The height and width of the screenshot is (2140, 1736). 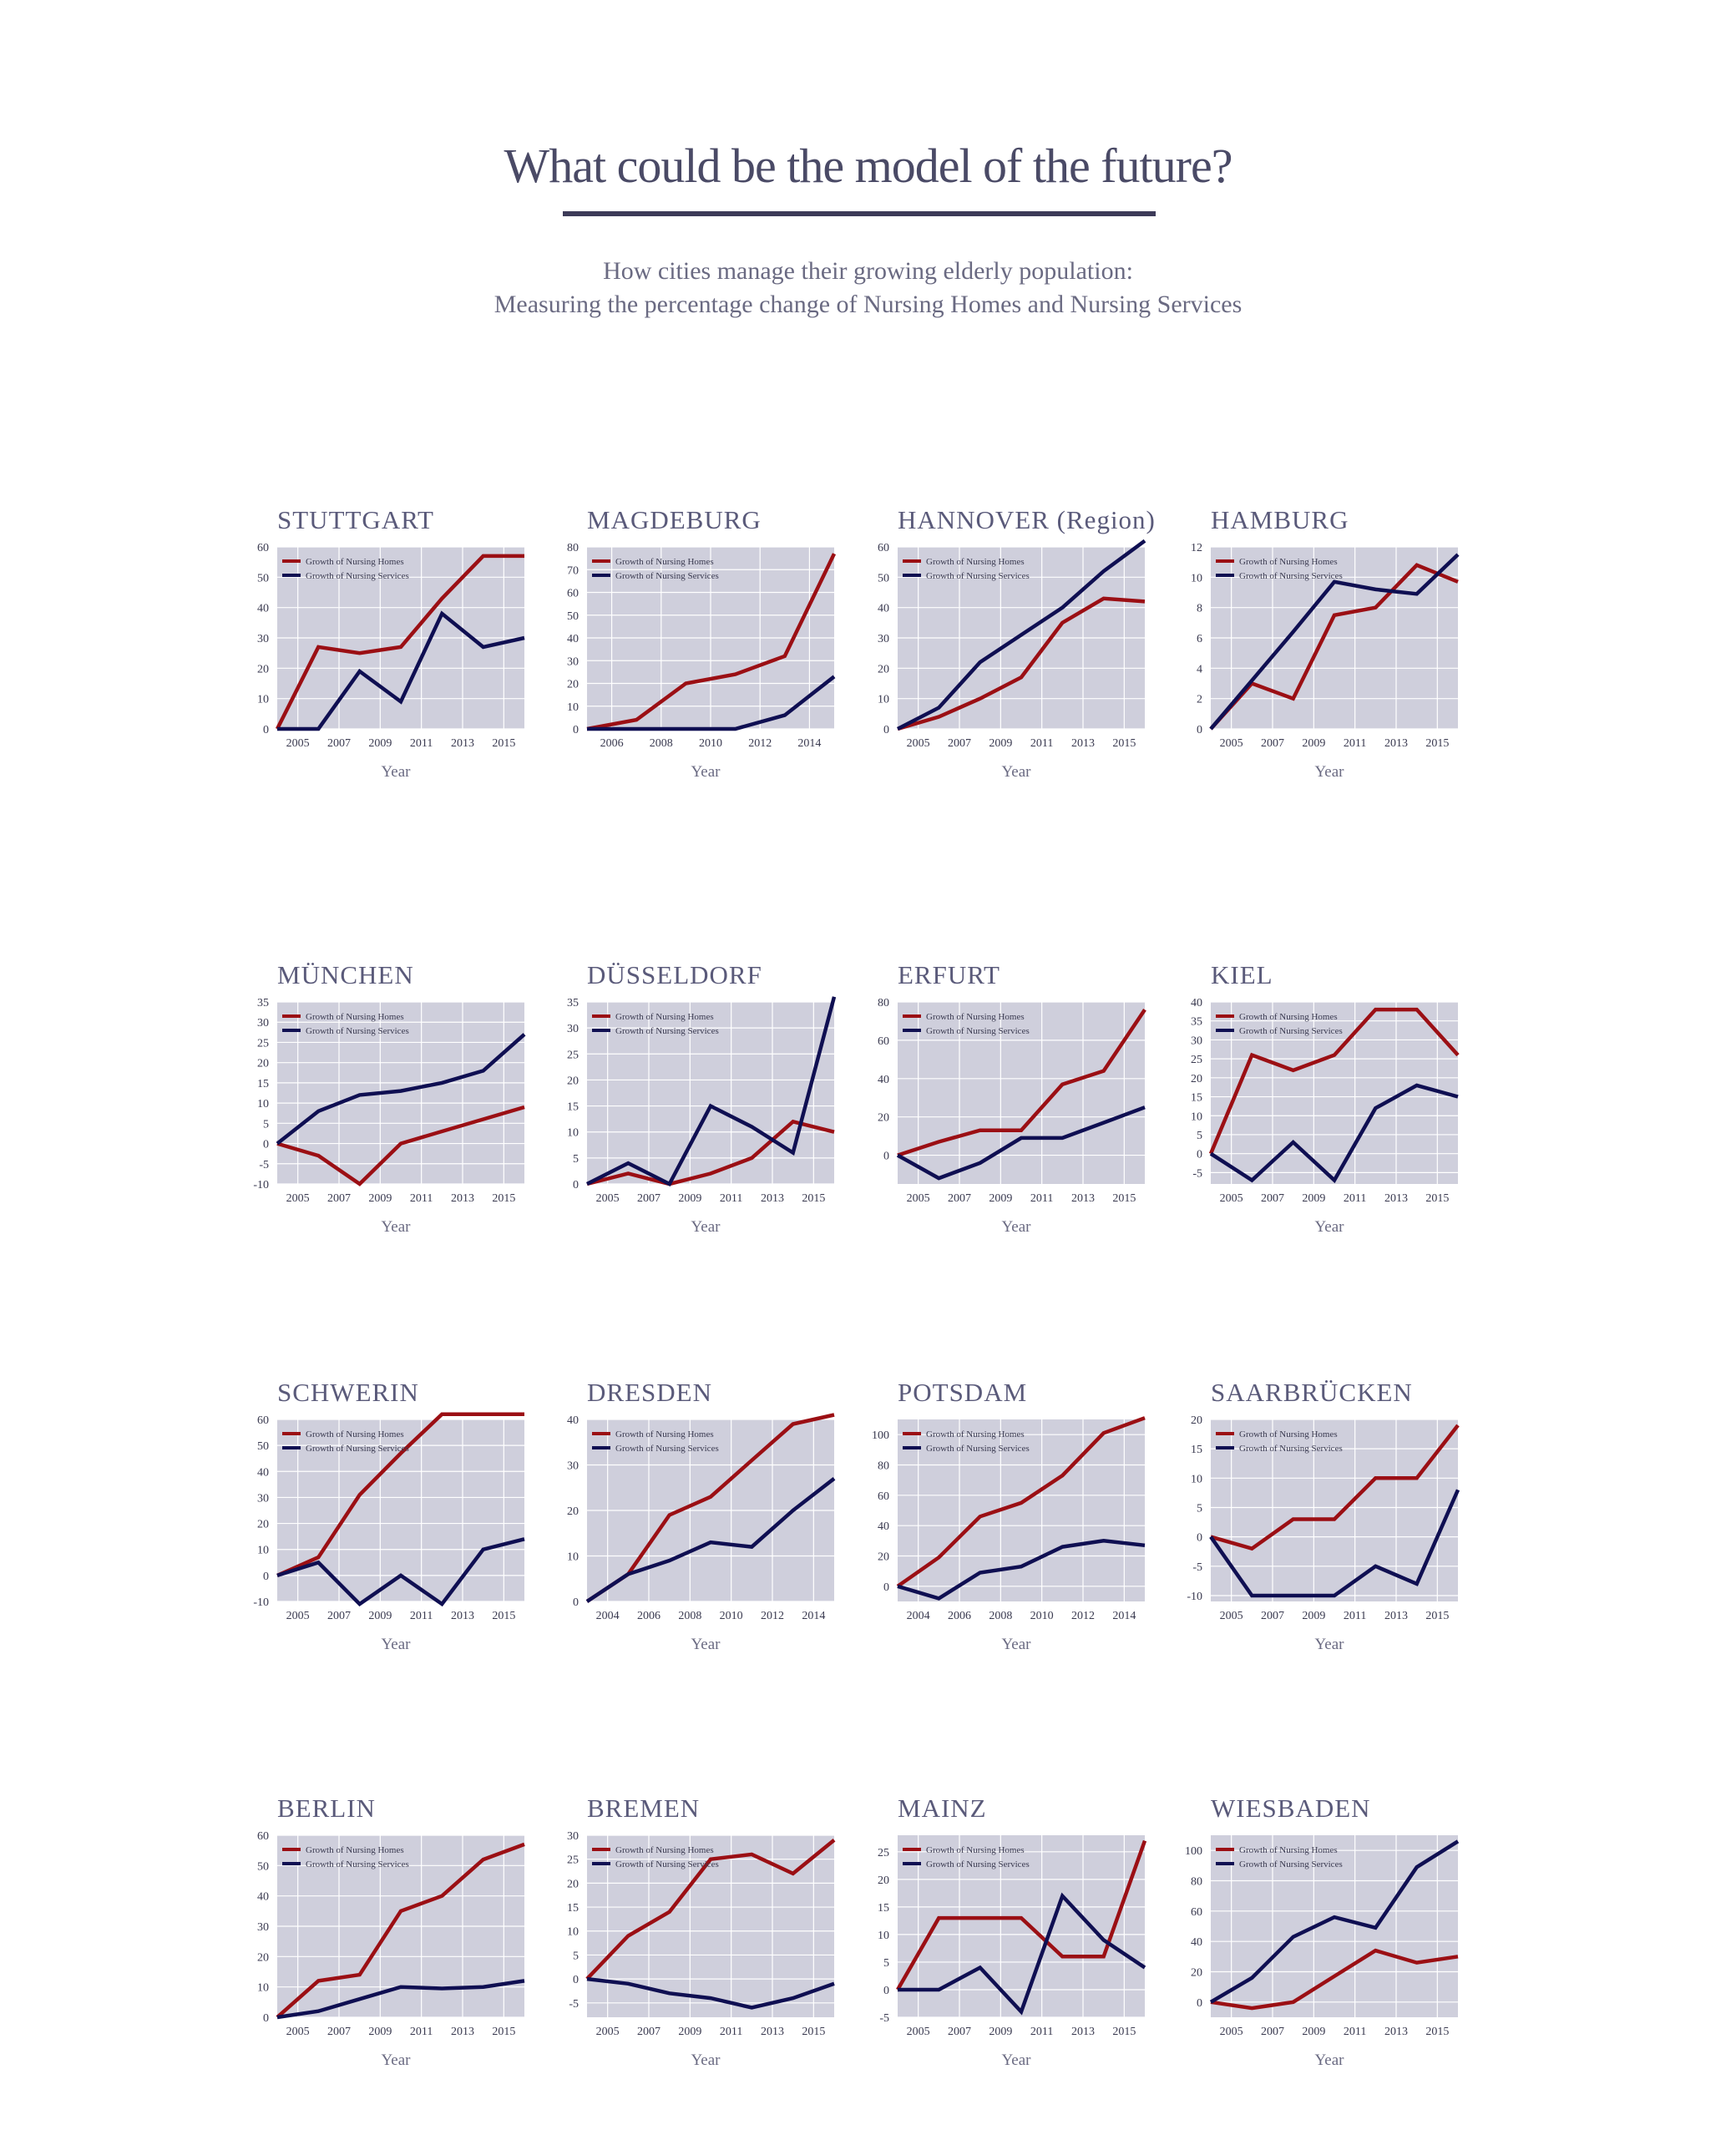 What do you see at coordinates (345, 975) in the screenshot?
I see `chart-title: MÜNCHEN` at bounding box center [345, 975].